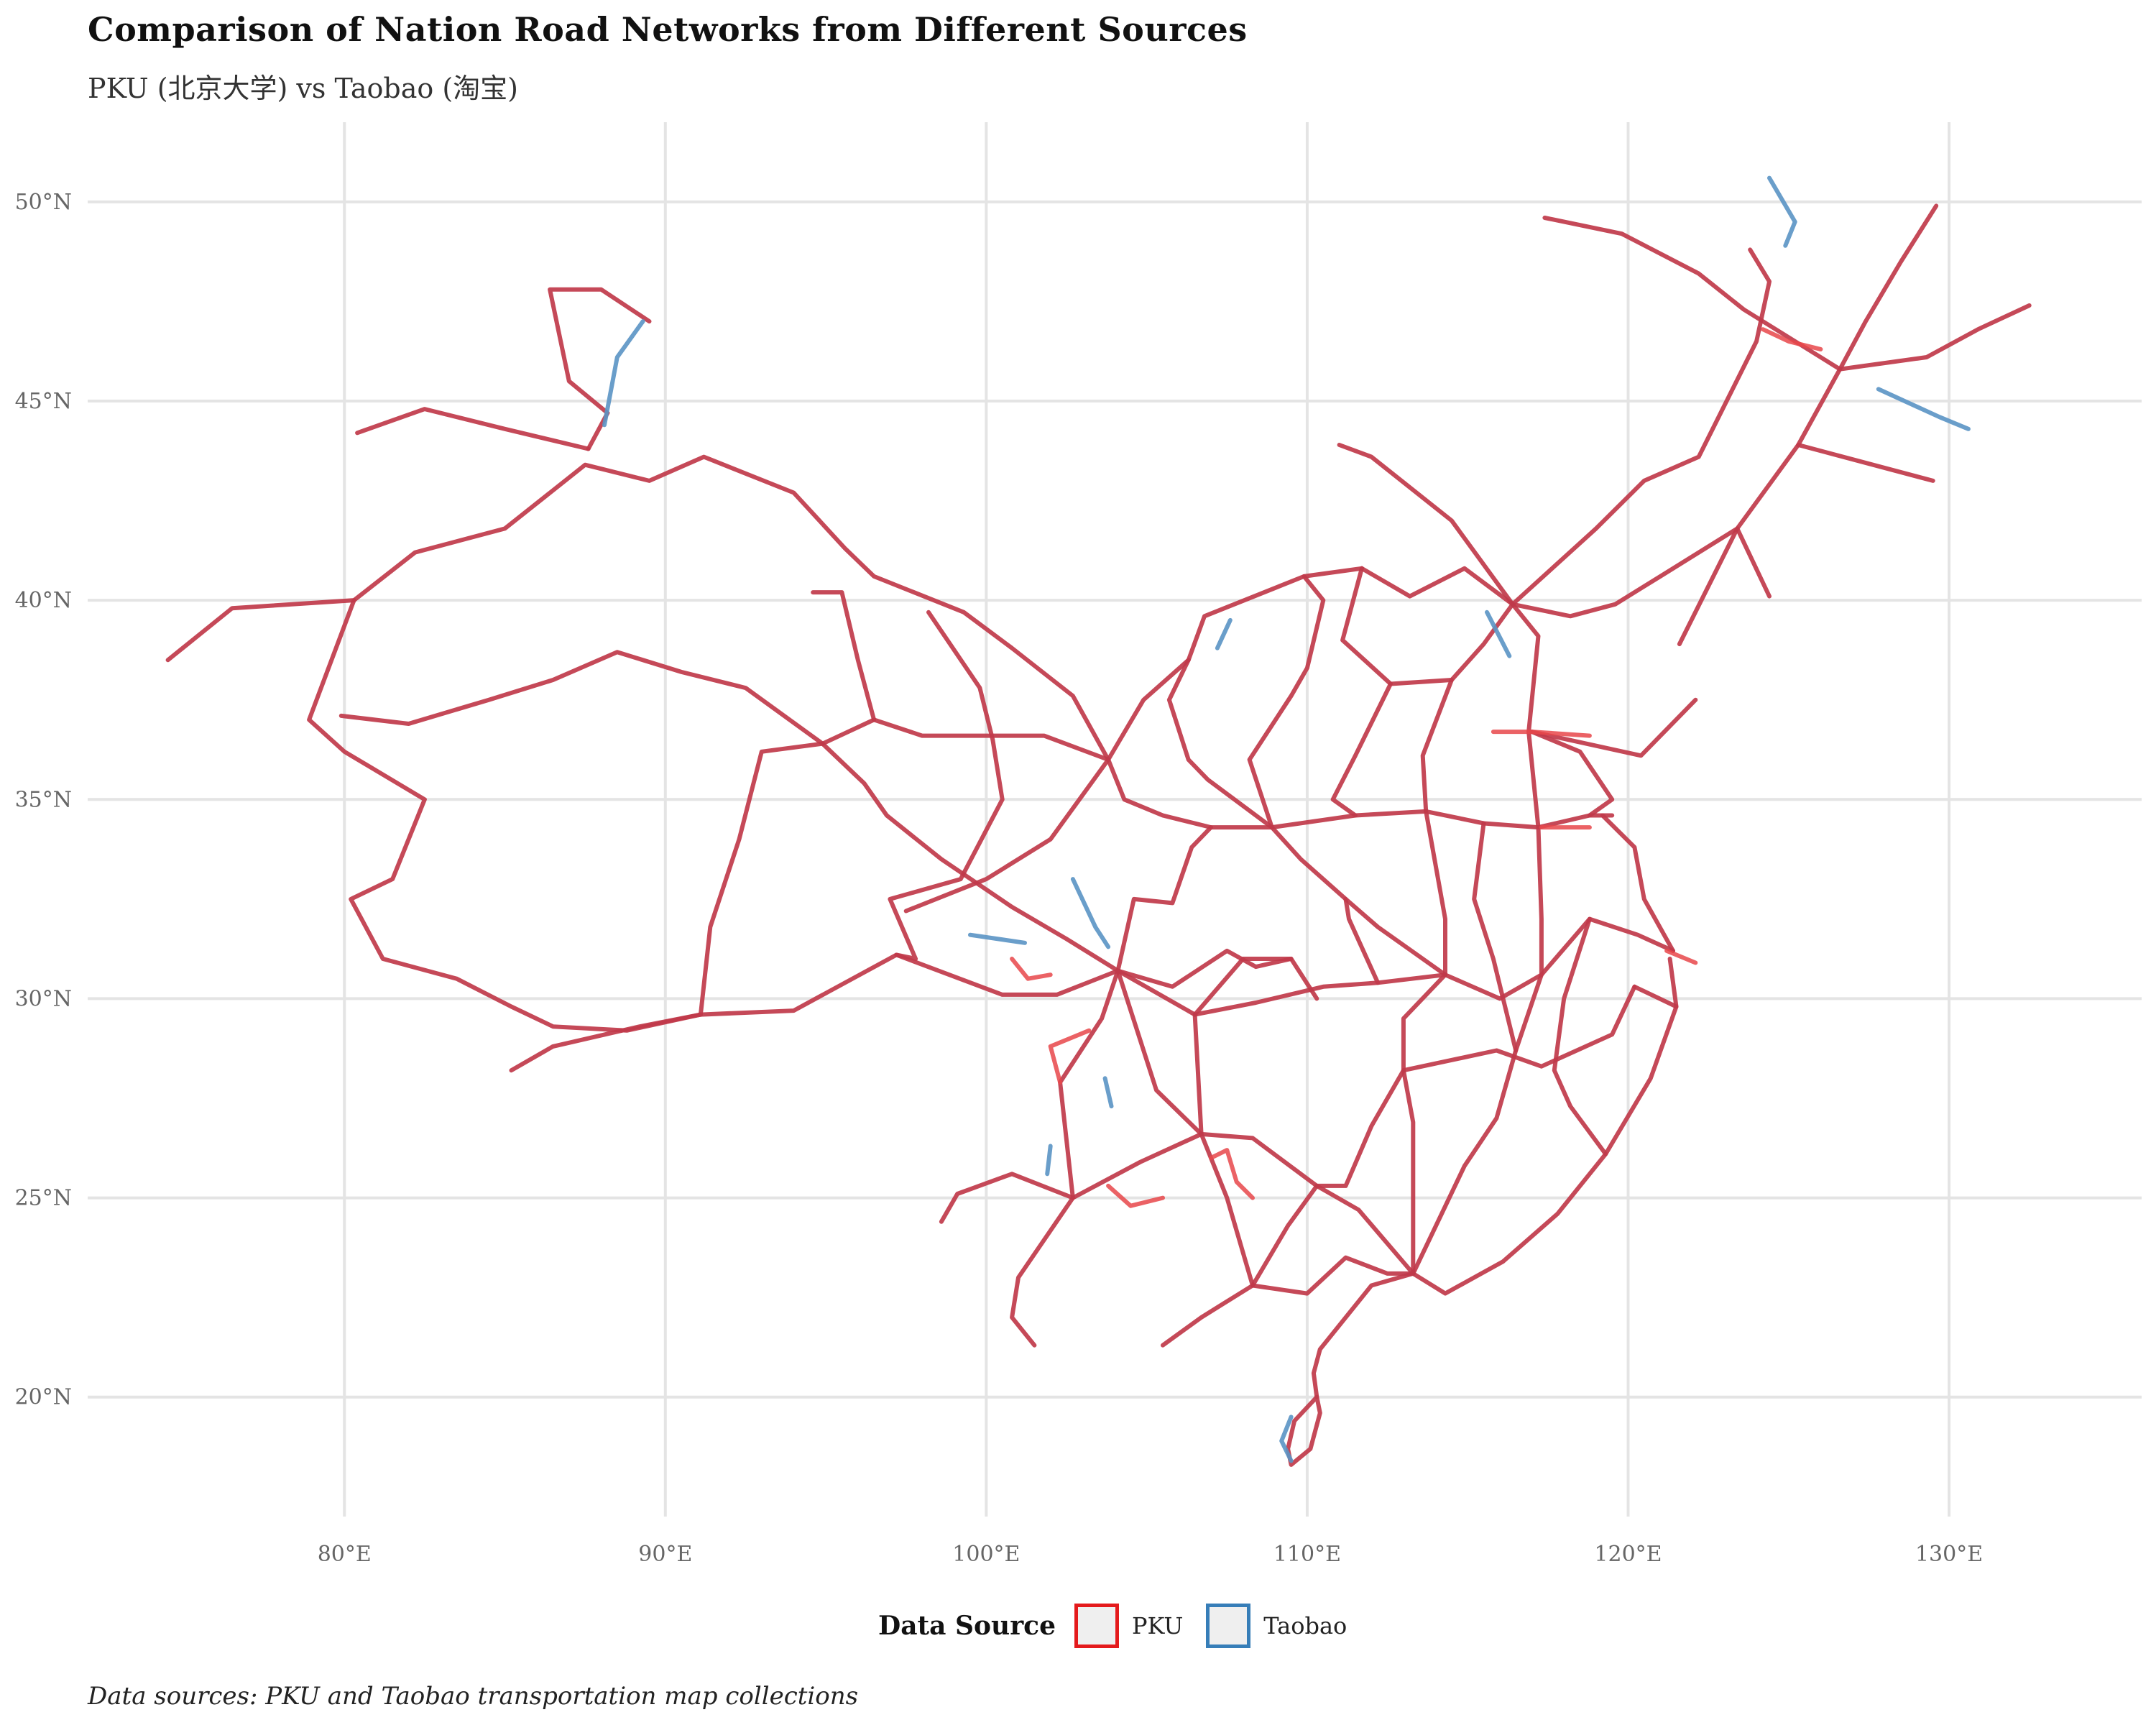 The height and width of the screenshot is (1725, 2156). What do you see at coordinates (44, 799) in the screenshot?
I see `y-tick-label: 35°N` at bounding box center [44, 799].